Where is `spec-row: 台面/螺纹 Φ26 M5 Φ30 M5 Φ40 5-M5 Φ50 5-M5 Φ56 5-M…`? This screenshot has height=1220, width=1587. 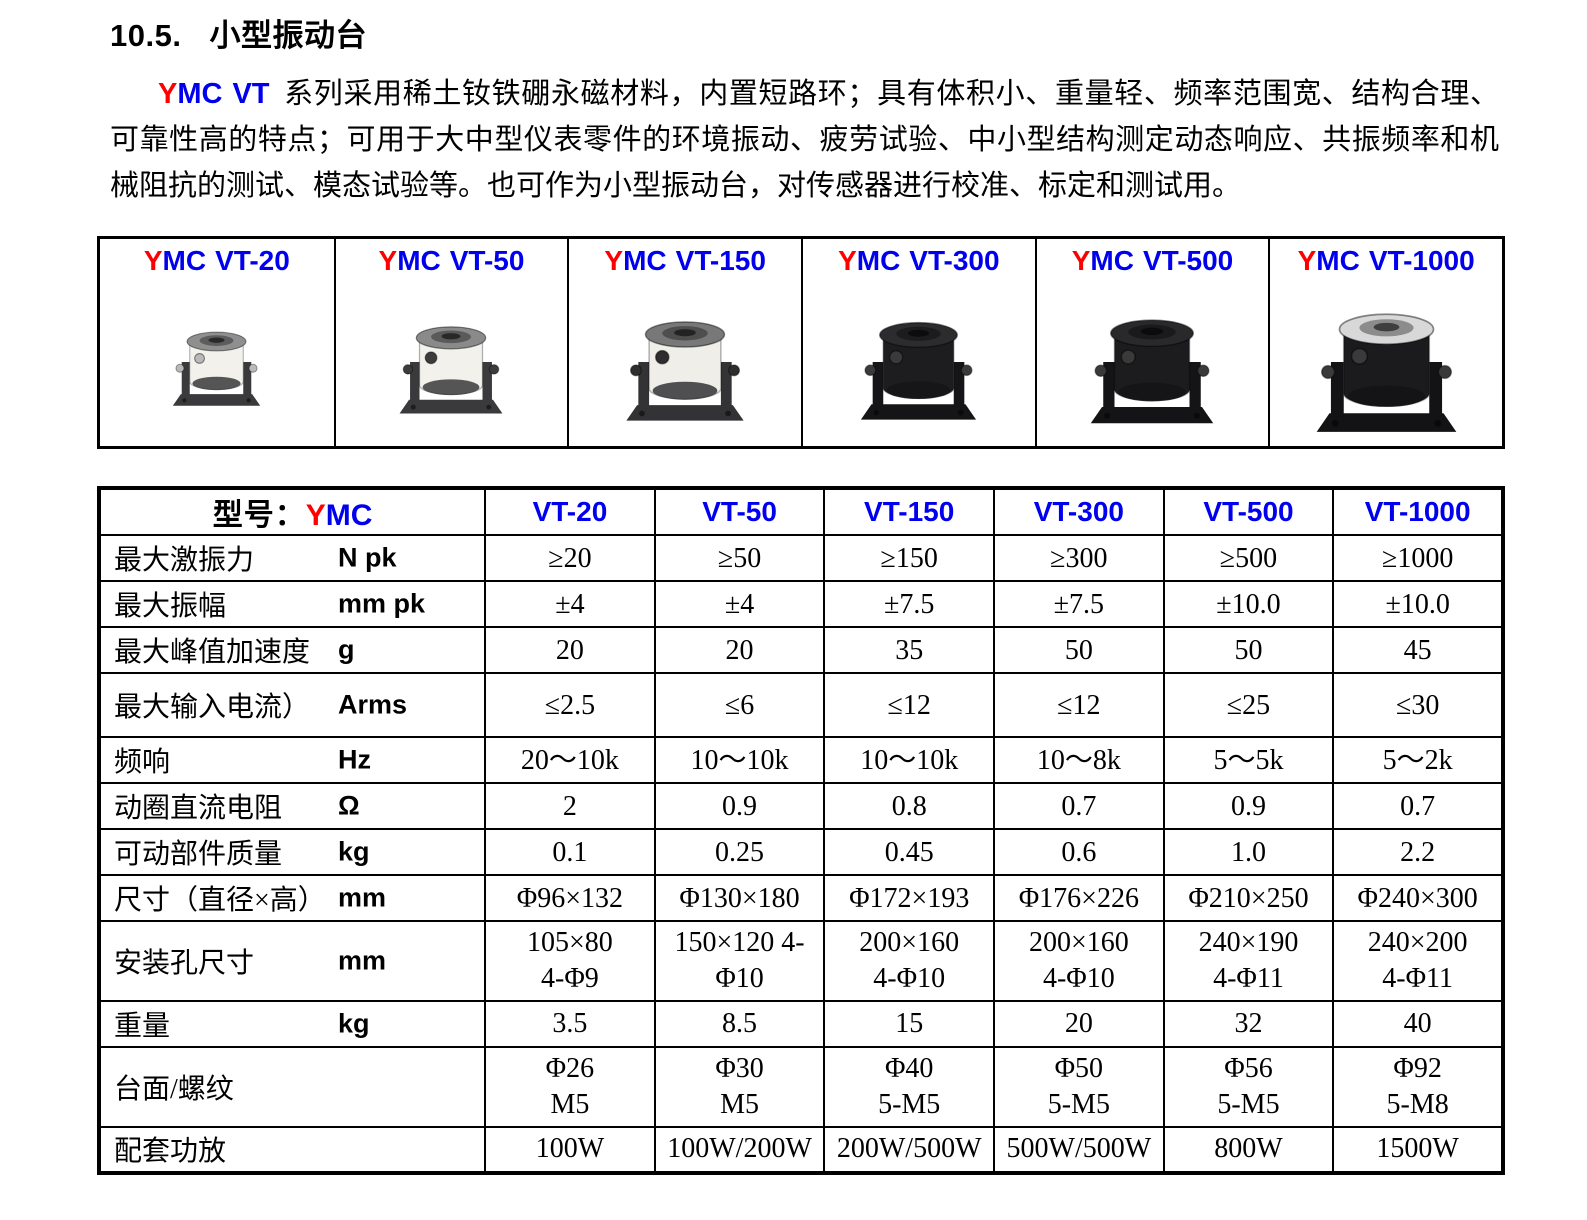
spec-row: 台面/螺纹 Φ26 M5 Φ30 M5 Φ40 5-M5 Φ50 5-M5 Φ56 5-M… is located at coordinates (800, 1087).